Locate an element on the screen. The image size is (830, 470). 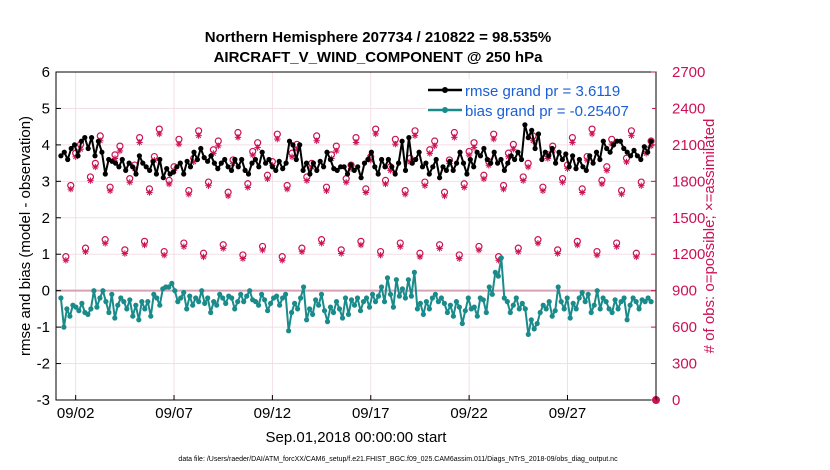
legend-bias-marker is located at coordinates (445, 110).